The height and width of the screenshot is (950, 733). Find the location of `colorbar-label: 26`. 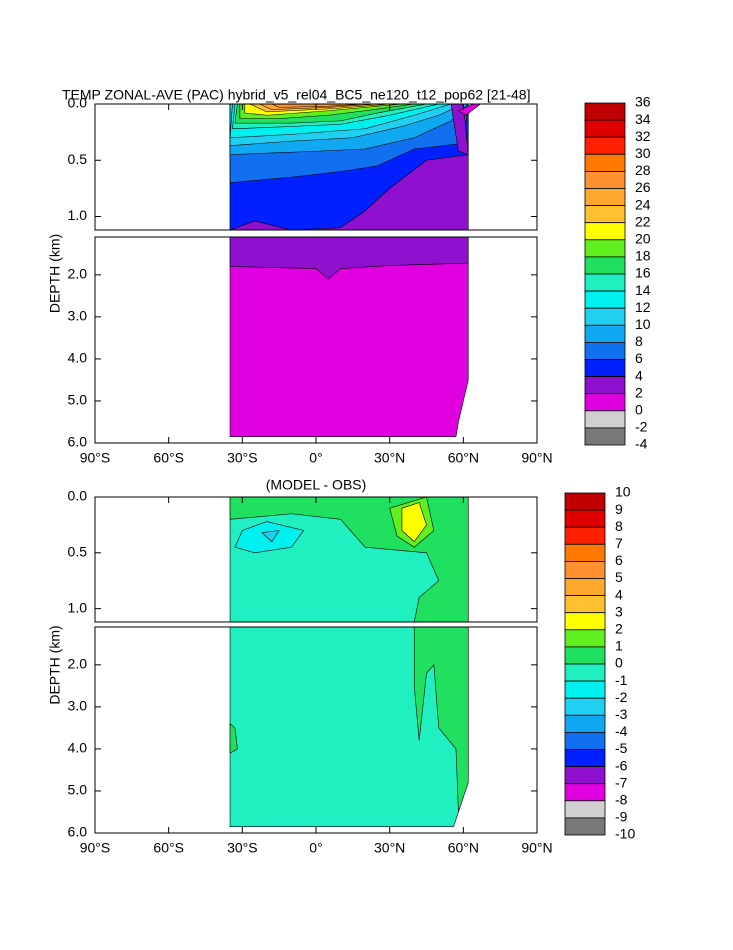

colorbar-label: 26 is located at coordinates (643, 187).